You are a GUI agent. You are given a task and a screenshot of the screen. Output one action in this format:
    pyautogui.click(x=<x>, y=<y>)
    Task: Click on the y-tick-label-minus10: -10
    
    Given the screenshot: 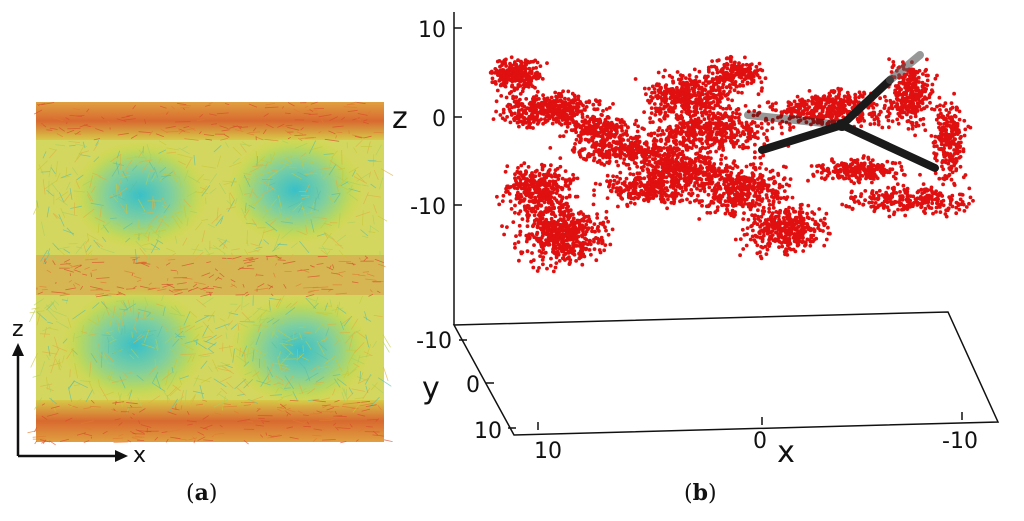 What is the action you would take?
    pyautogui.click(x=434, y=341)
    